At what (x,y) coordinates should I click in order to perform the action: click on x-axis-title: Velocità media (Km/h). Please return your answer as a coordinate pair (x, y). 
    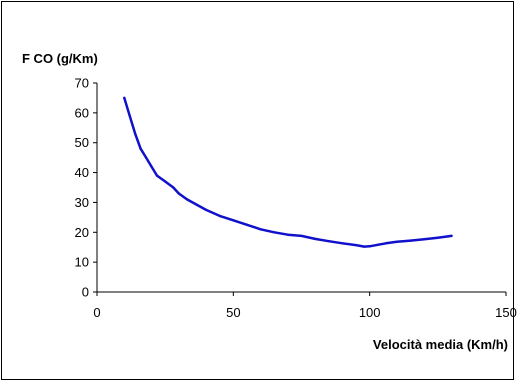
    Looking at the image, I should click on (440, 344).